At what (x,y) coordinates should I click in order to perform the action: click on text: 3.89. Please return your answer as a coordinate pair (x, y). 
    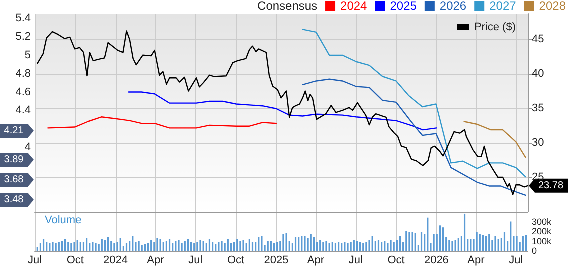
    Looking at the image, I should click on (14, 160).